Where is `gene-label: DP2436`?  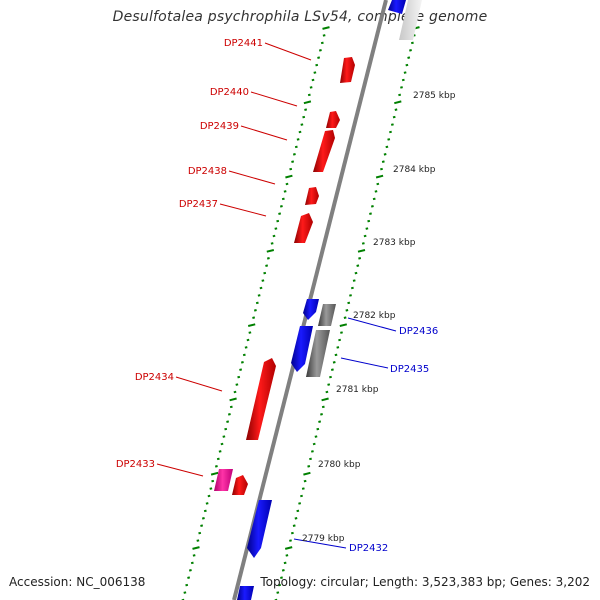
gene-label: DP2436 is located at coordinates (418, 331).